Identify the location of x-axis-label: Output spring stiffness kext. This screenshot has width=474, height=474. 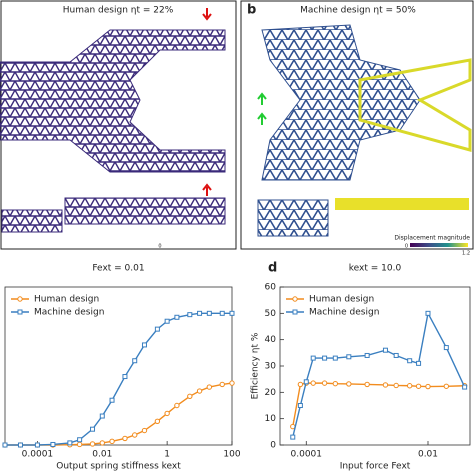
(118, 467).